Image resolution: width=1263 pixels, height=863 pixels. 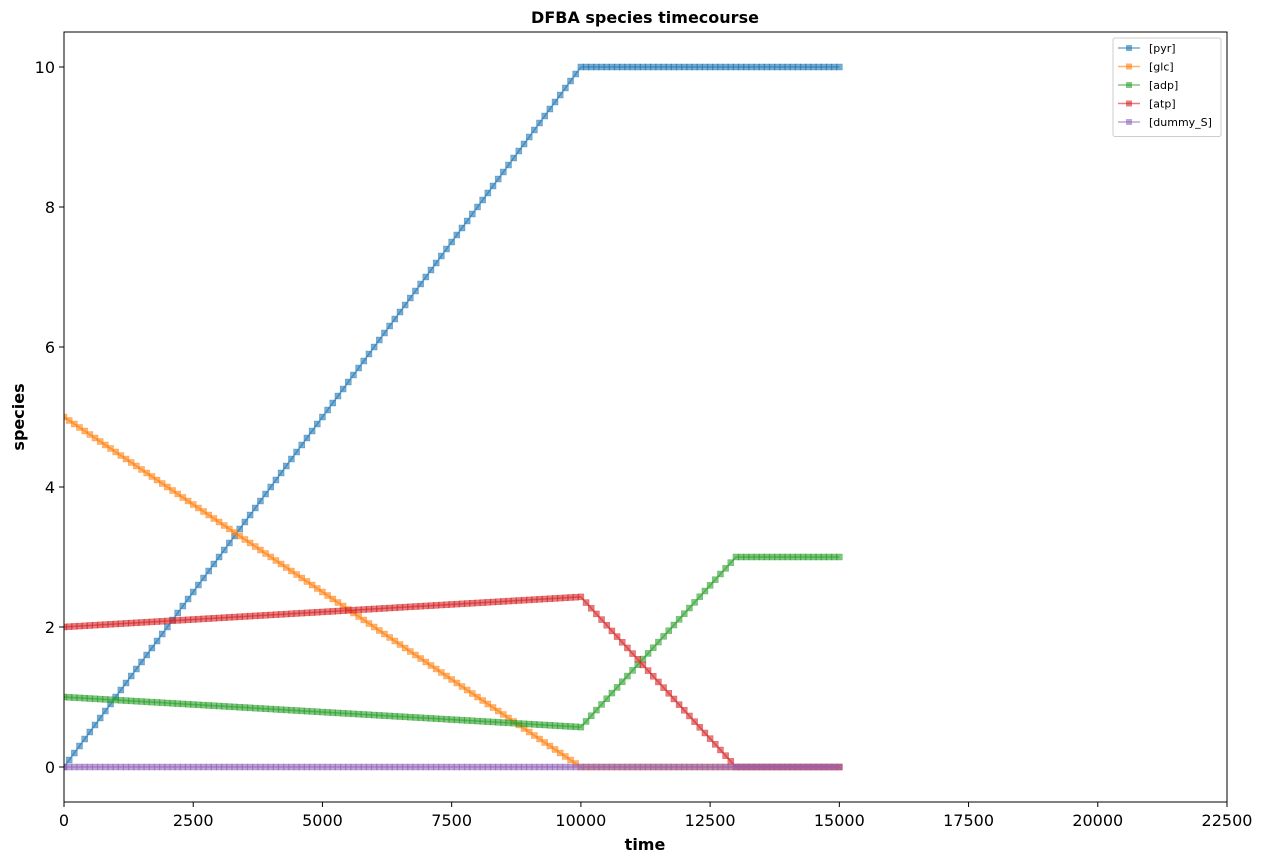 What do you see at coordinates (50, 207) in the screenshot?
I see `y-tick-label: 8` at bounding box center [50, 207].